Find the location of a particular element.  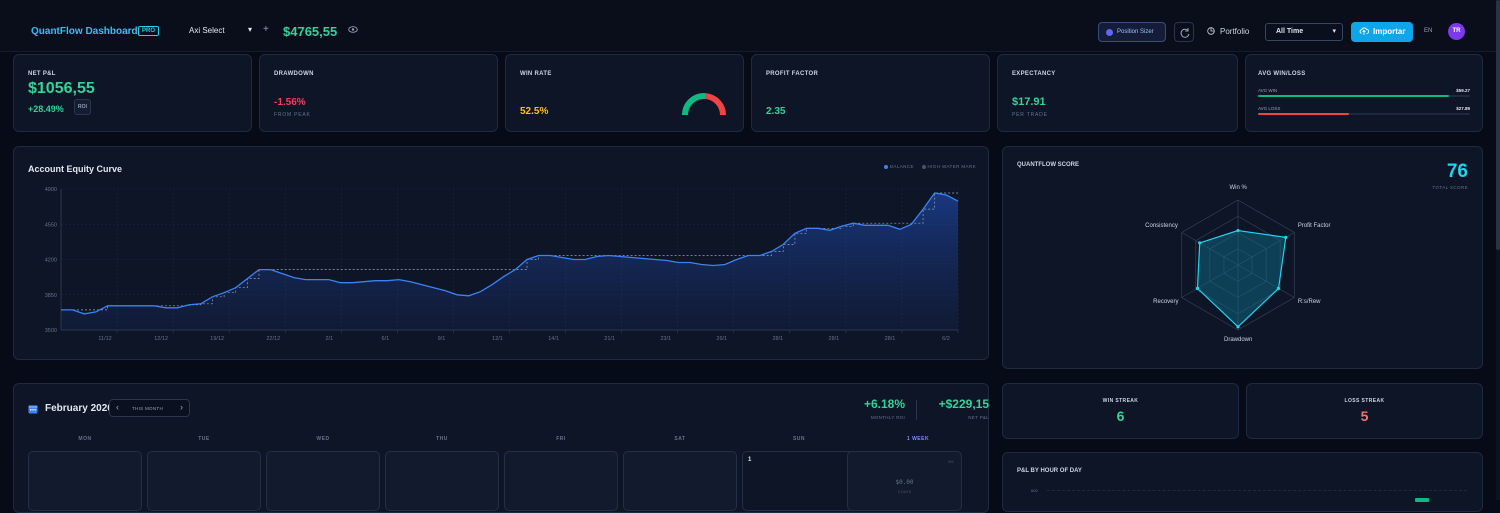

week-days: 0 DAYS is located at coordinates (904, 492).